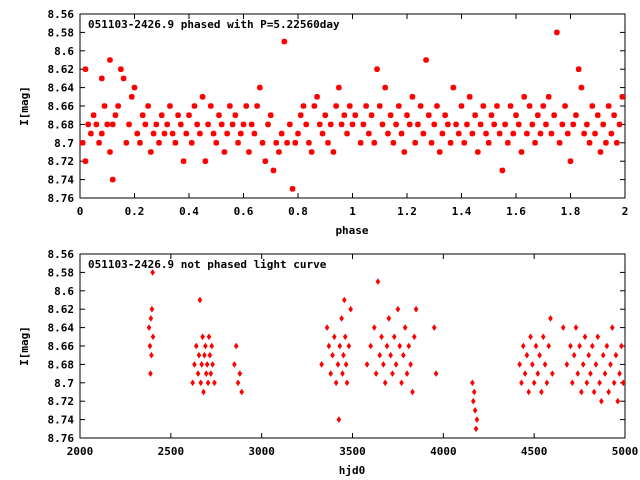  Describe the element at coordinates (352, 211) in the screenshot. I see `x-tick-label: 1` at that location.